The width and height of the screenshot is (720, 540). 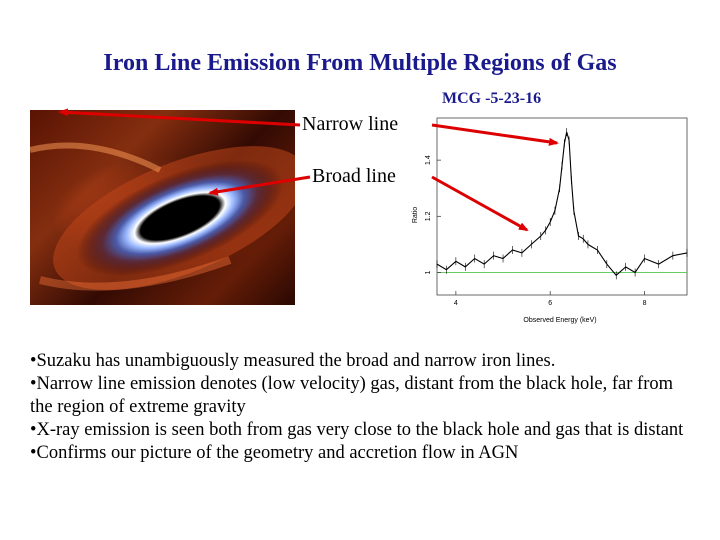 I want to click on x-tick-label: 8, so click(x=645, y=303).